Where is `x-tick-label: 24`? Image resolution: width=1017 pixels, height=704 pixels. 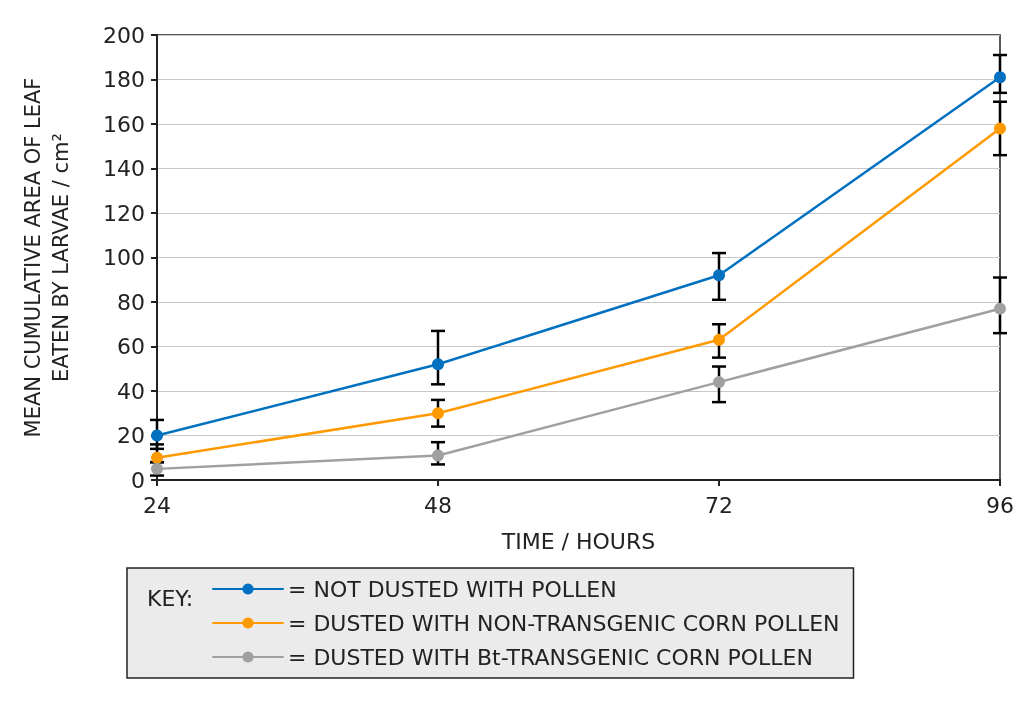 x-tick-label: 24 is located at coordinates (157, 505).